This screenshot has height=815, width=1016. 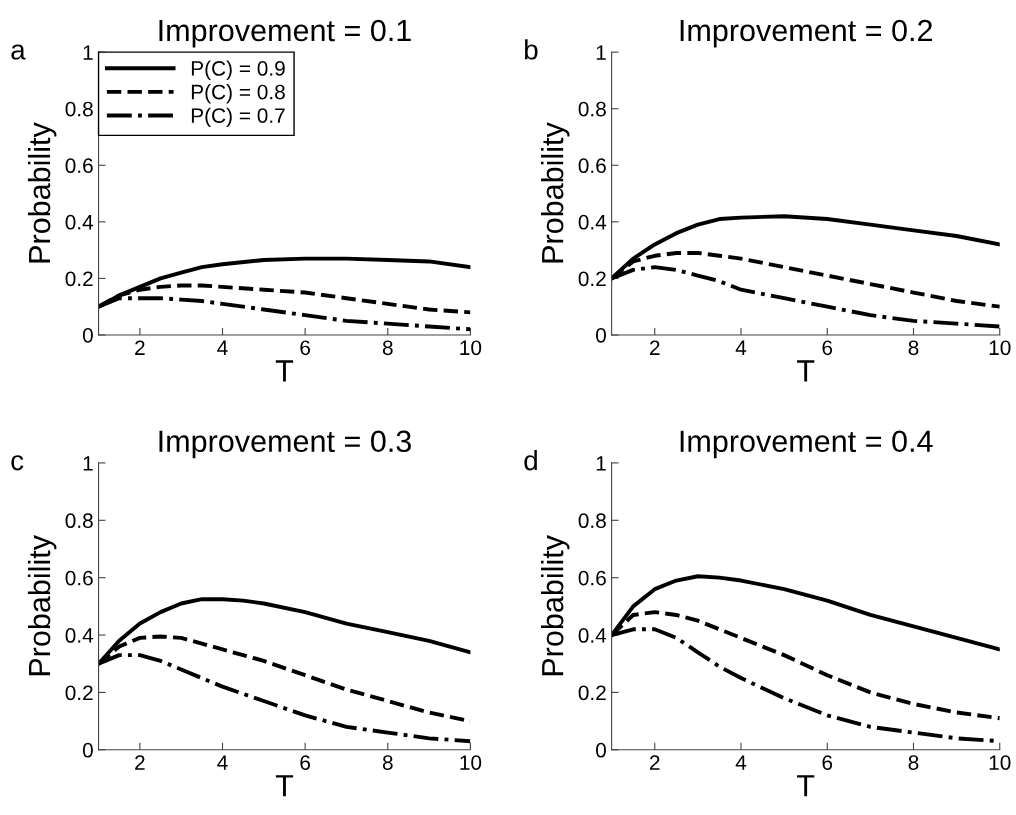 I want to click on legend-label: P(C) = 0.8, so click(x=238, y=94).